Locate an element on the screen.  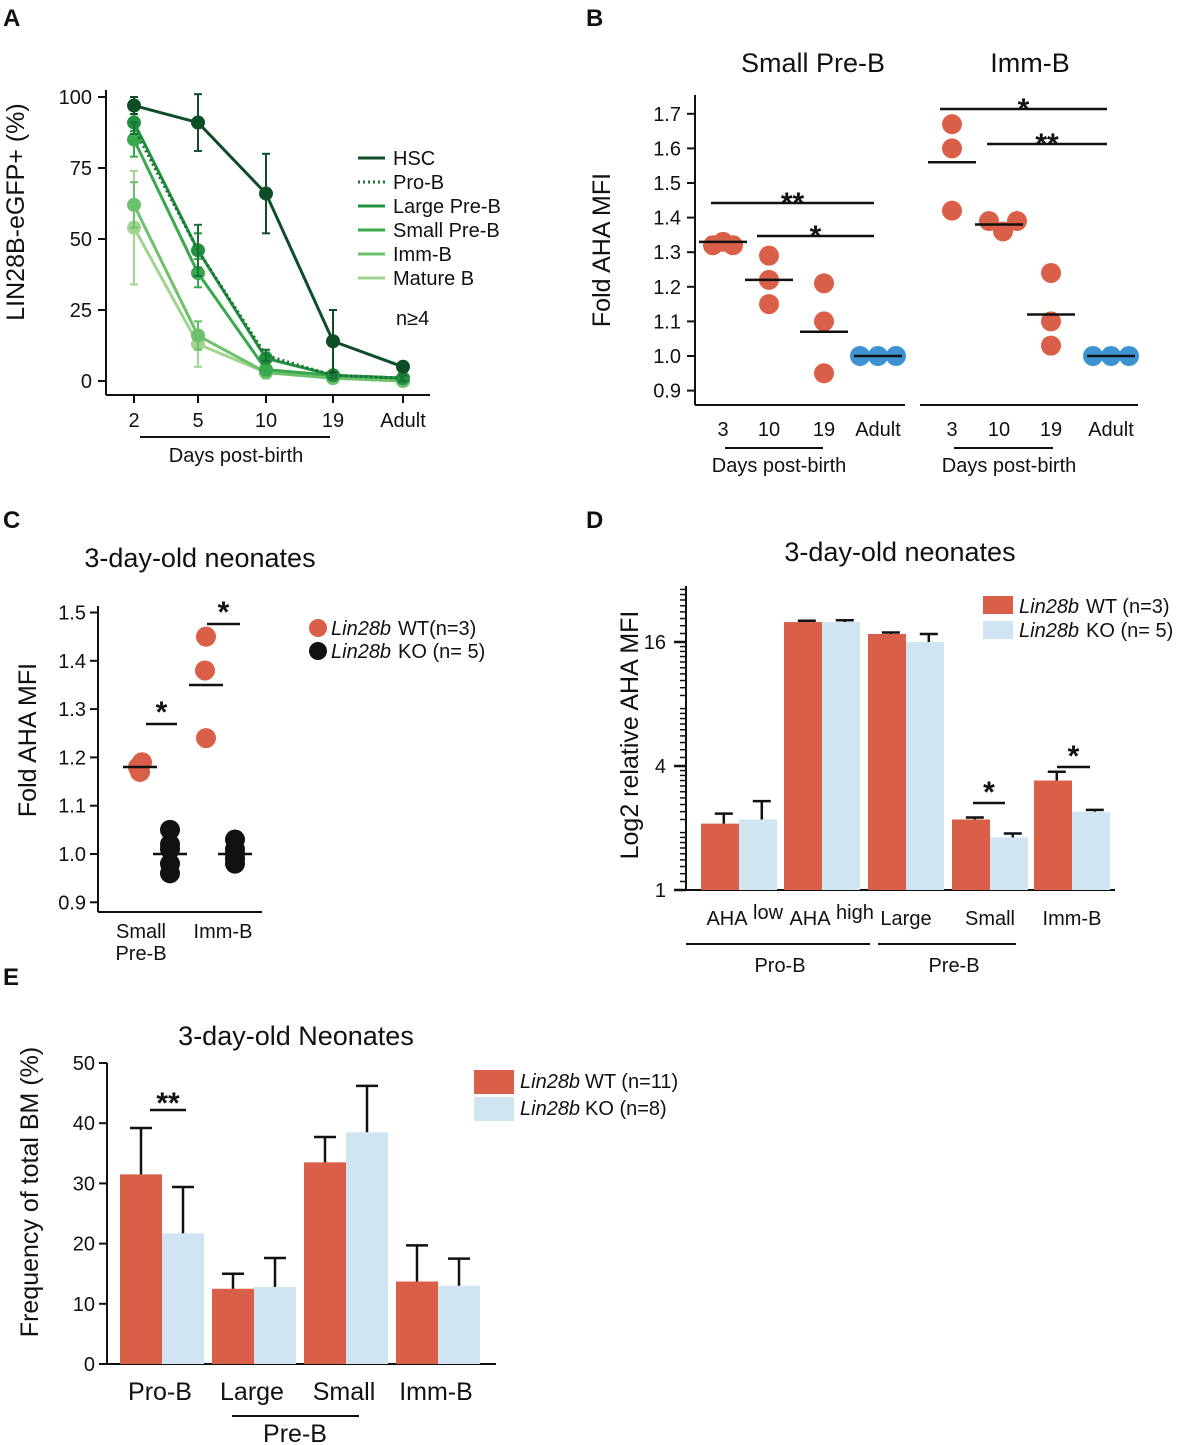
panel-b-xtick-label: Adult is located at coordinates (1111, 430).